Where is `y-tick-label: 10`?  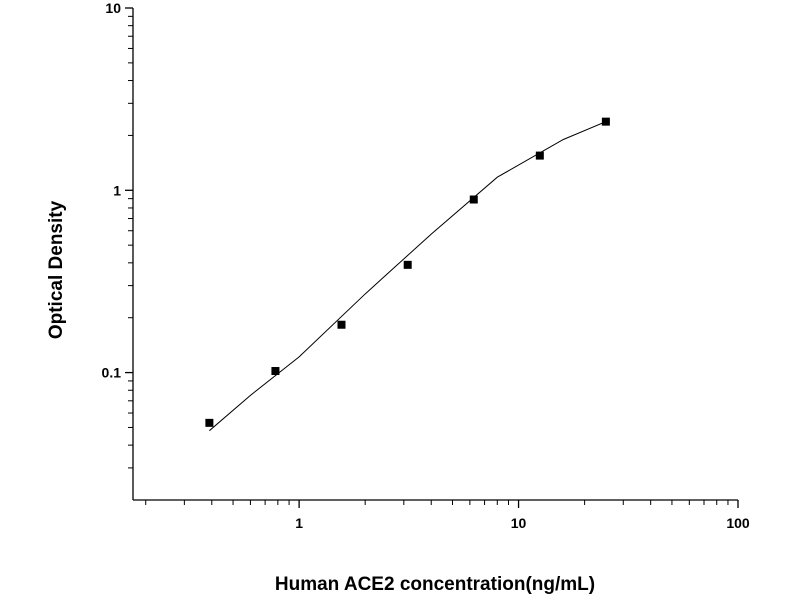 y-tick-label: 10 is located at coordinates (113, 8).